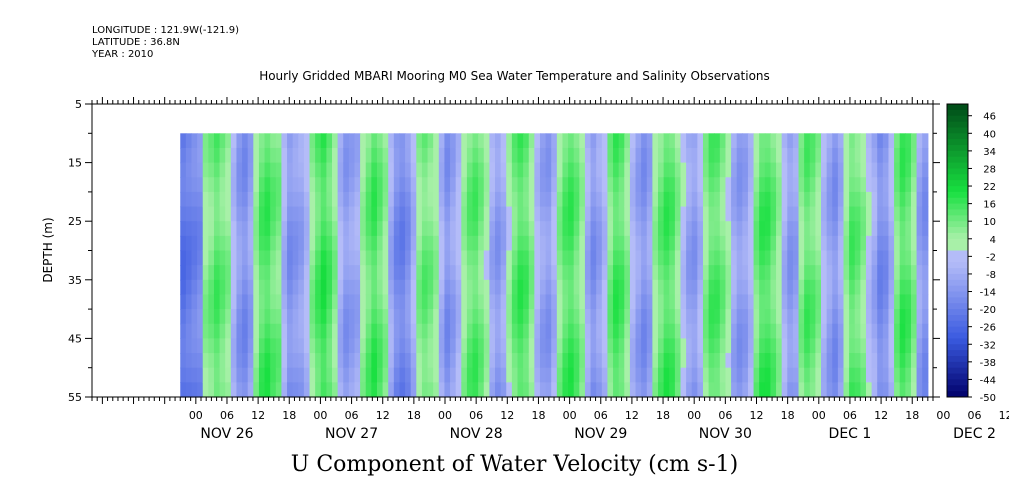 The width and height of the screenshot is (1009, 504). What do you see at coordinates (725, 434) in the screenshot?
I see `x-day-label: NOV 30` at bounding box center [725, 434].